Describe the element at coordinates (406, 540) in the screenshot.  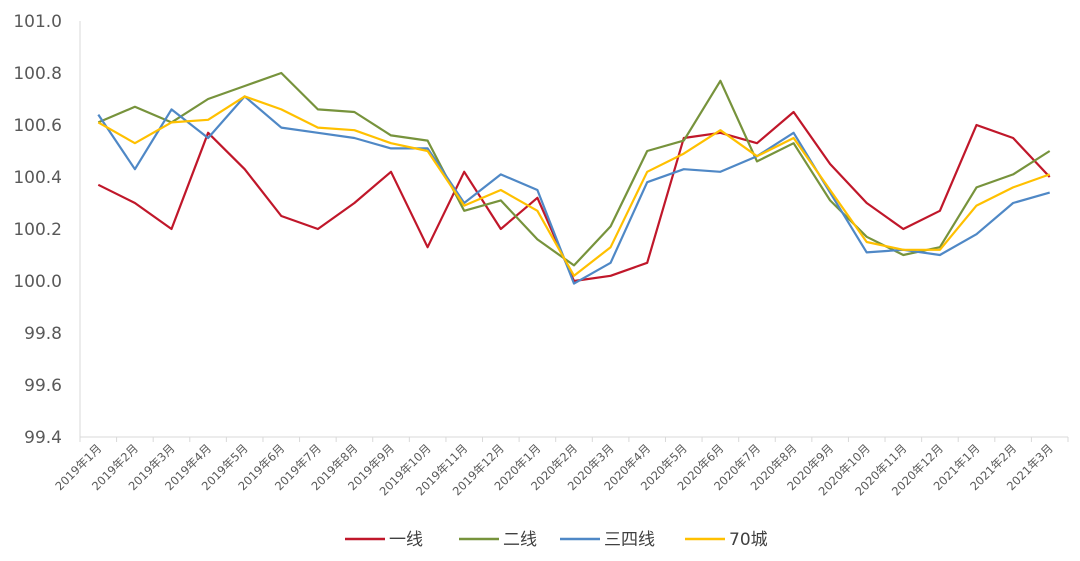
I see `legend-label: 一线` at that location.